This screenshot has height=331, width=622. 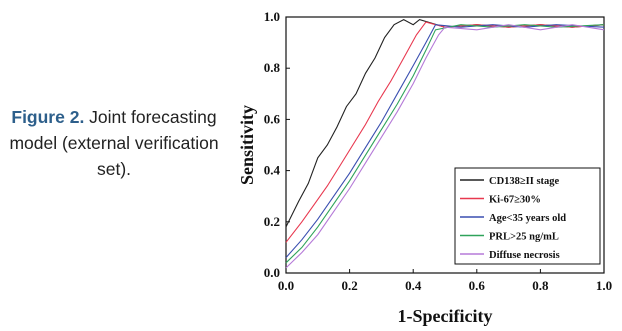 I want to click on figure-label: Figure 2., so click(x=48, y=117).